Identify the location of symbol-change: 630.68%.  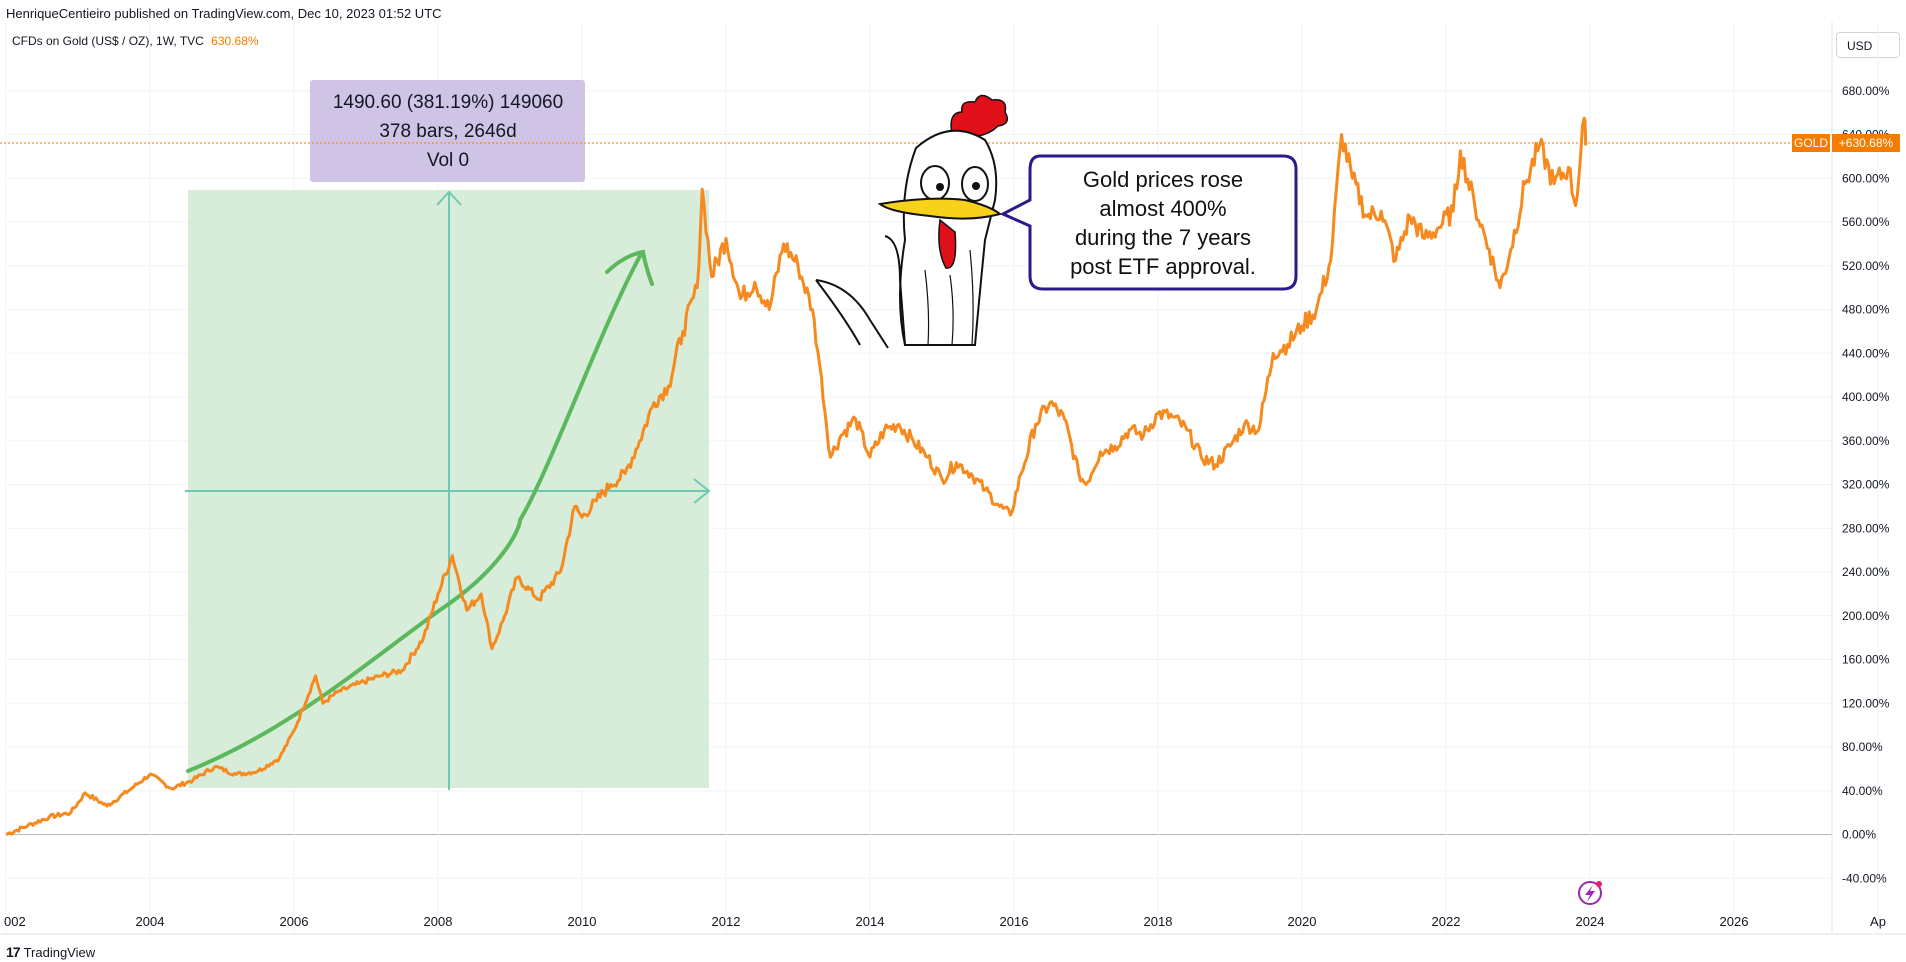
(235, 41).